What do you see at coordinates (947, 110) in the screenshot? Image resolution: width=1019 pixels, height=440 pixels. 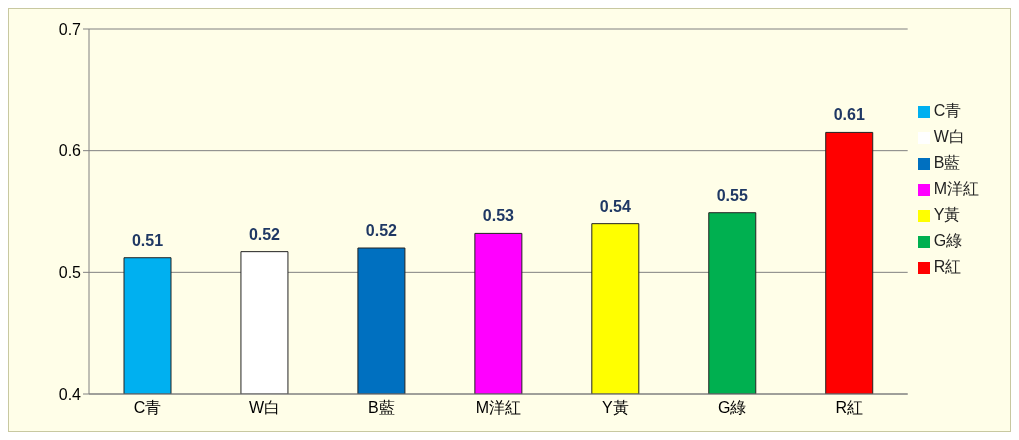 I see `legend-label: C青` at bounding box center [947, 110].